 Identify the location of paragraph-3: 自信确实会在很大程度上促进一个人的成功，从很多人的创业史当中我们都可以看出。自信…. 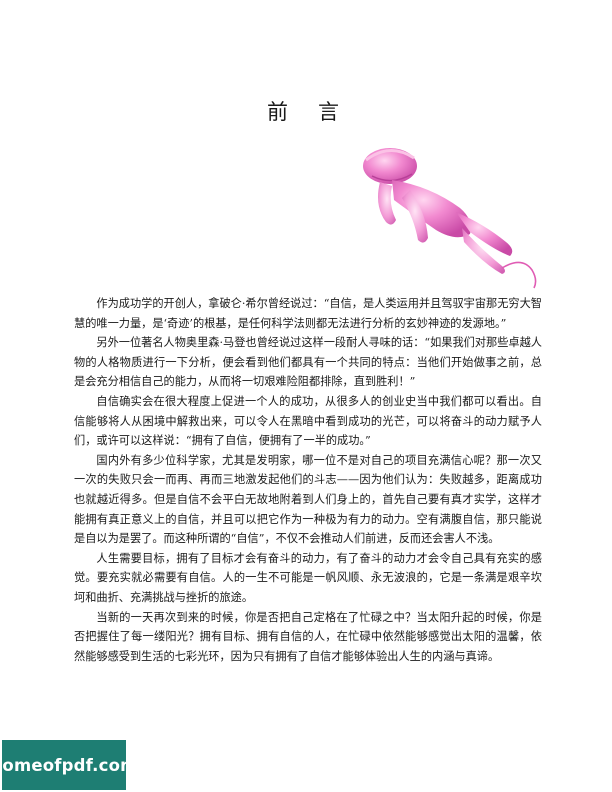
(308, 421).